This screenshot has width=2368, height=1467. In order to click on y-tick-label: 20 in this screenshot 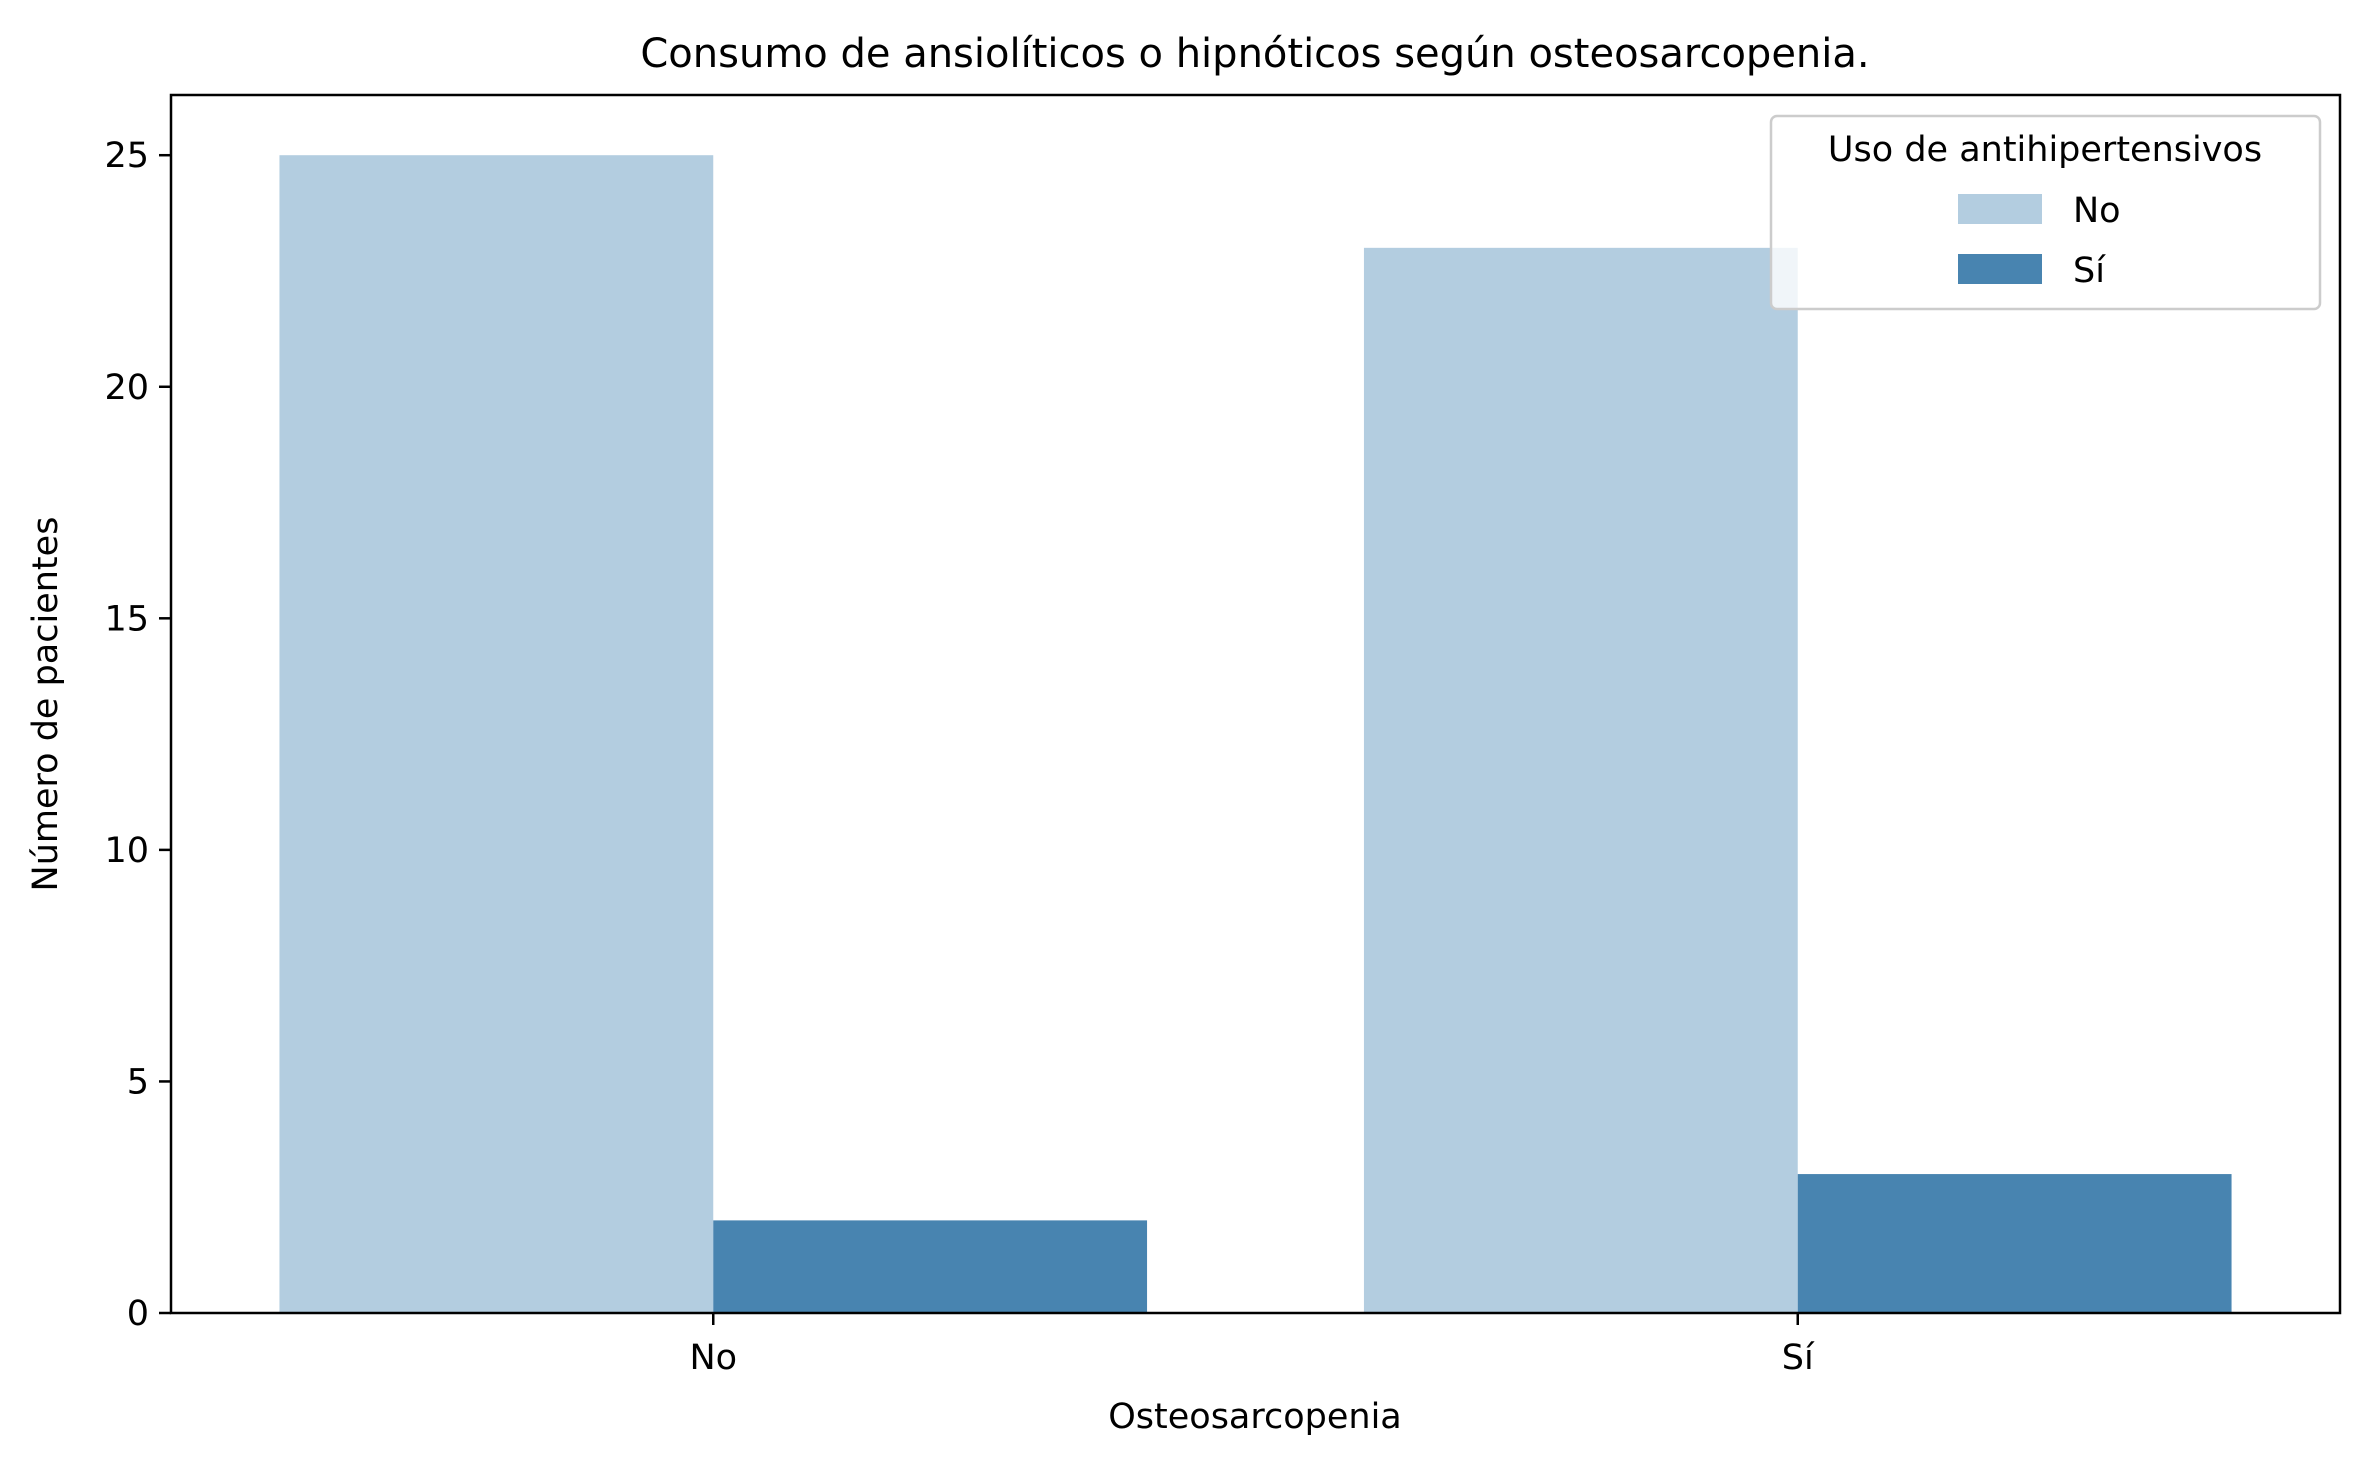, I will do `click(126, 388)`.